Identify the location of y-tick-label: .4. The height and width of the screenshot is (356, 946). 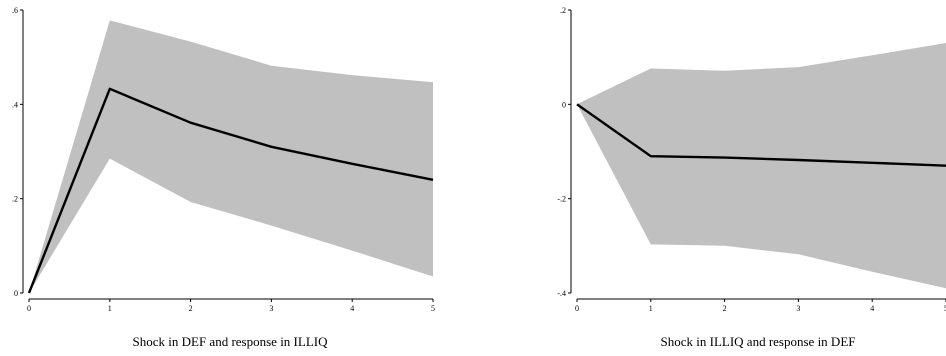
(15, 104).